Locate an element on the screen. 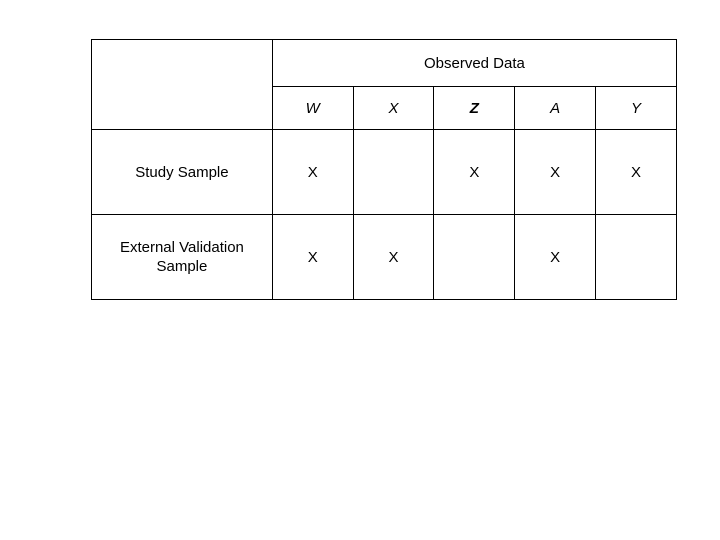  table-row-external-validation-sample: External Validation Sample X X X is located at coordinates (384, 257).